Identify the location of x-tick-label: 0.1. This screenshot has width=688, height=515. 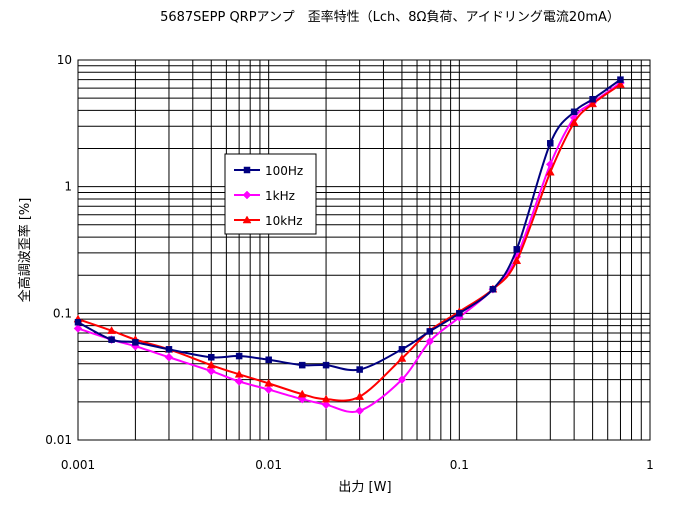
(459, 465).